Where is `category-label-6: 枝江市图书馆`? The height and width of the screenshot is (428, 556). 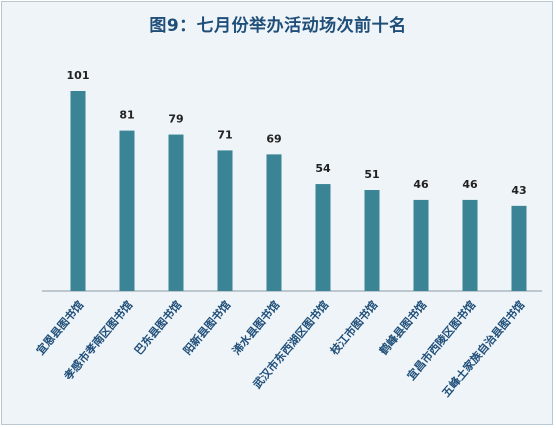
category-label-6: 枝江市图书馆 is located at coordinates (354, 328).